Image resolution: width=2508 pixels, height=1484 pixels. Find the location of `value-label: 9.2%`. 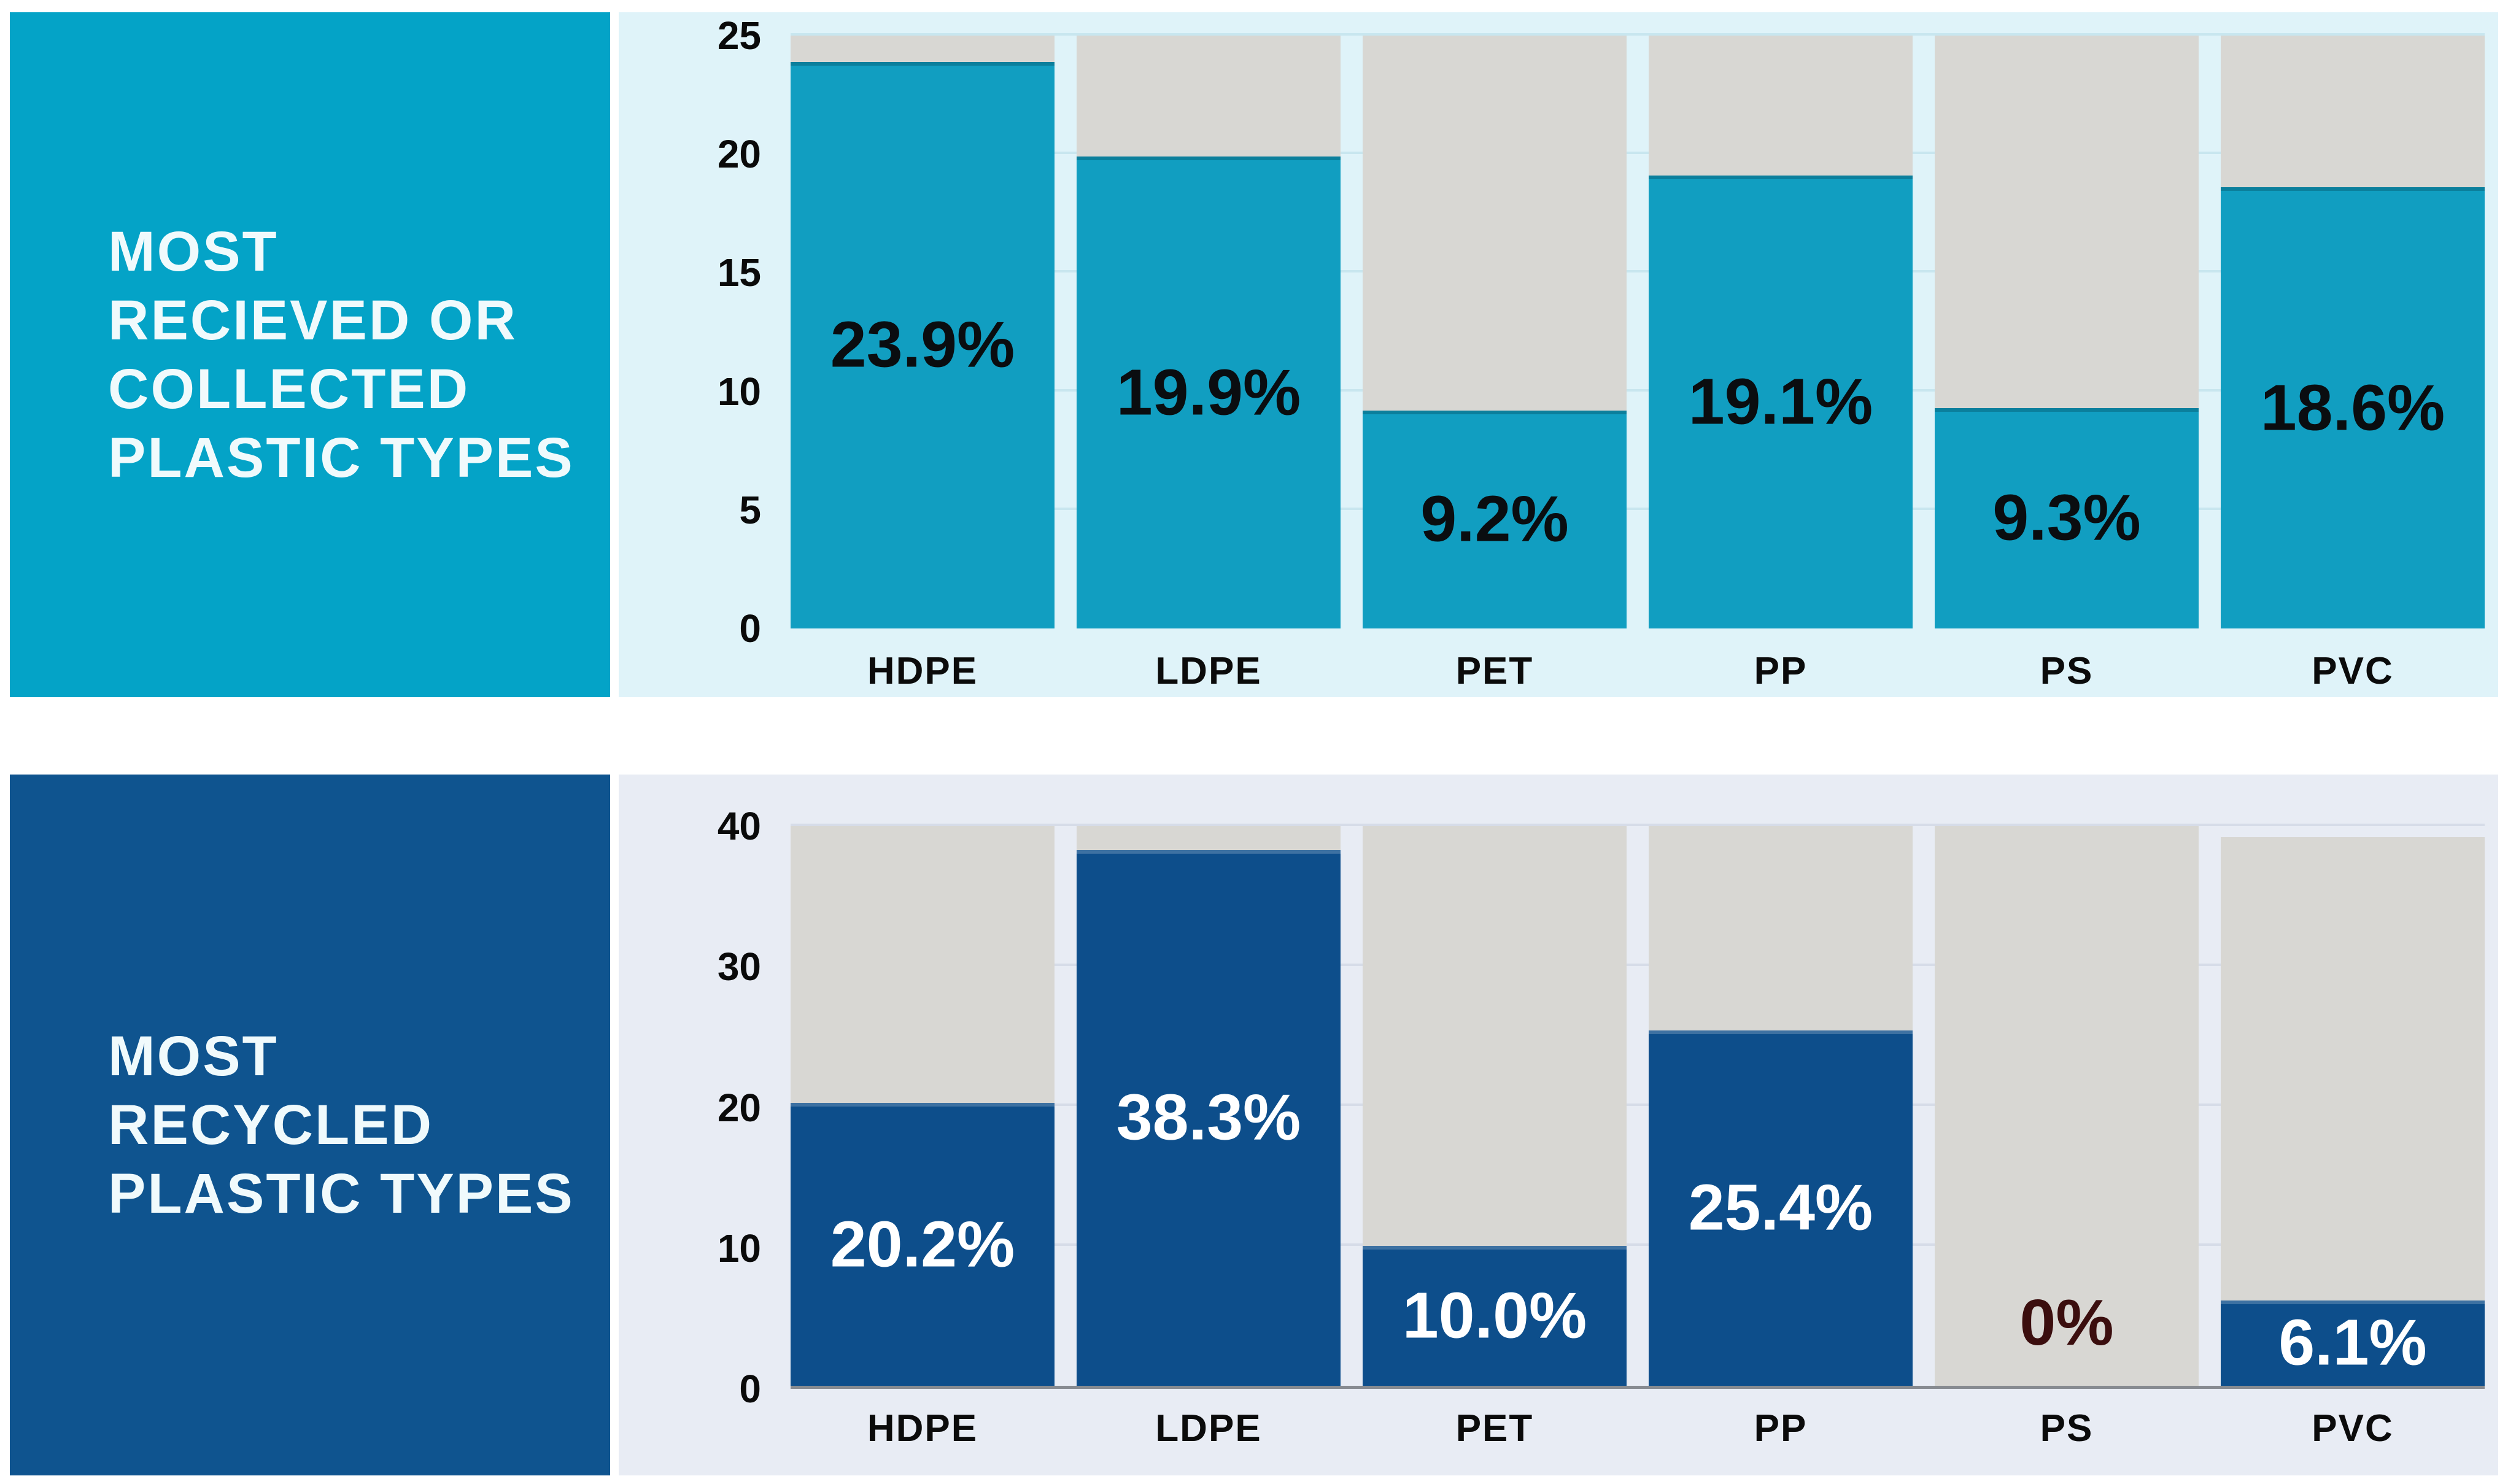

value-label: 9.2% is located at coordinates (1494, 518).